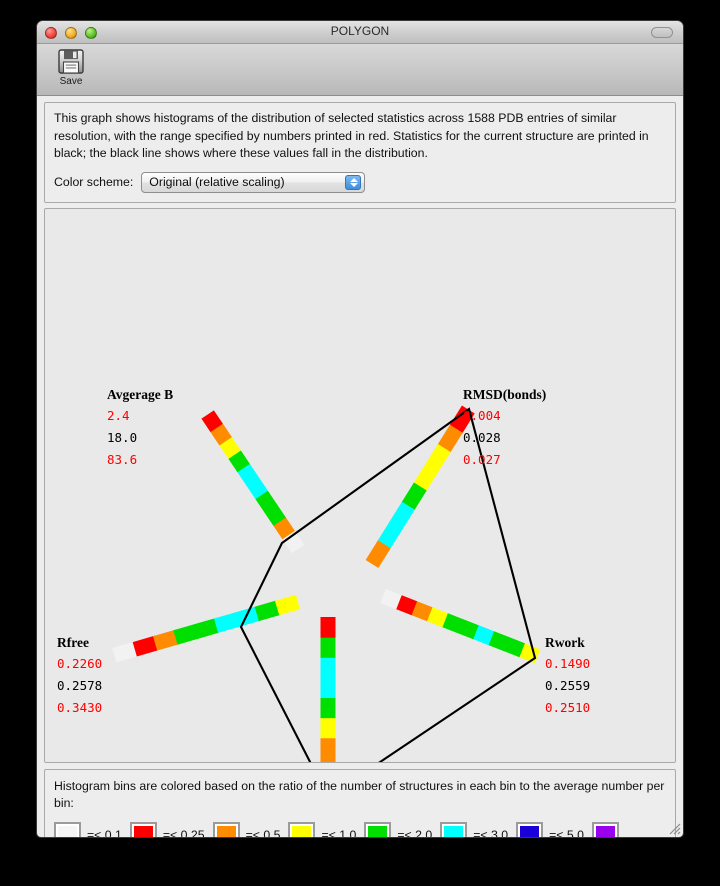 Image resolution: width=720 pixels, height=886 pixels. I want to click on chevron-updown-icon, so click(353, 182).